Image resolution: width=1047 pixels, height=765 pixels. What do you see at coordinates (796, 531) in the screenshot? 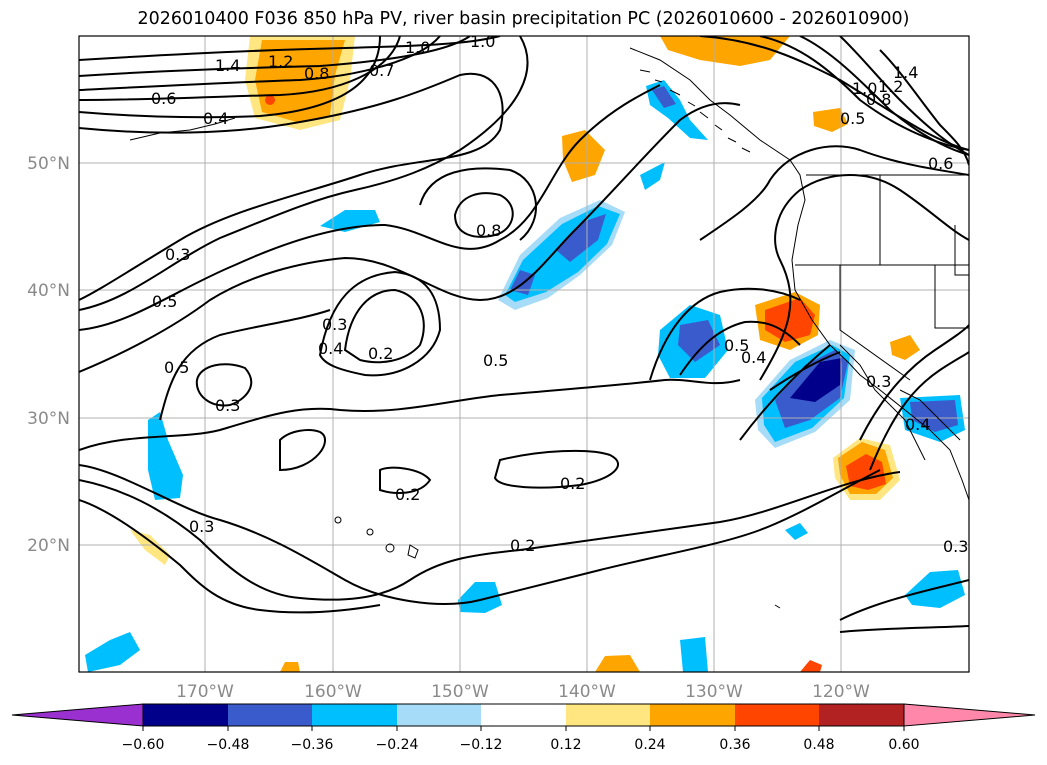
I see `negative-anomaly-dot` at bounding box center [796, 531].